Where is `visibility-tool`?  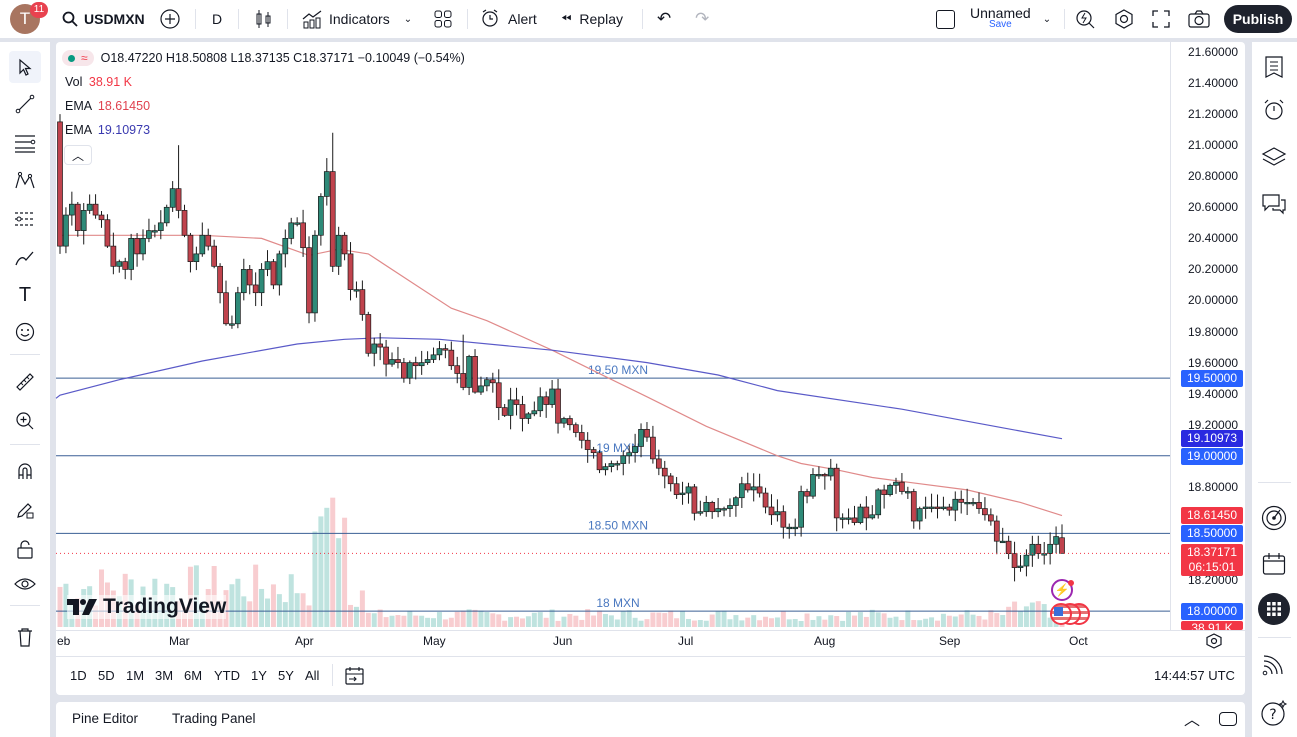
visibility-tool is located at coordinates (25, 584).